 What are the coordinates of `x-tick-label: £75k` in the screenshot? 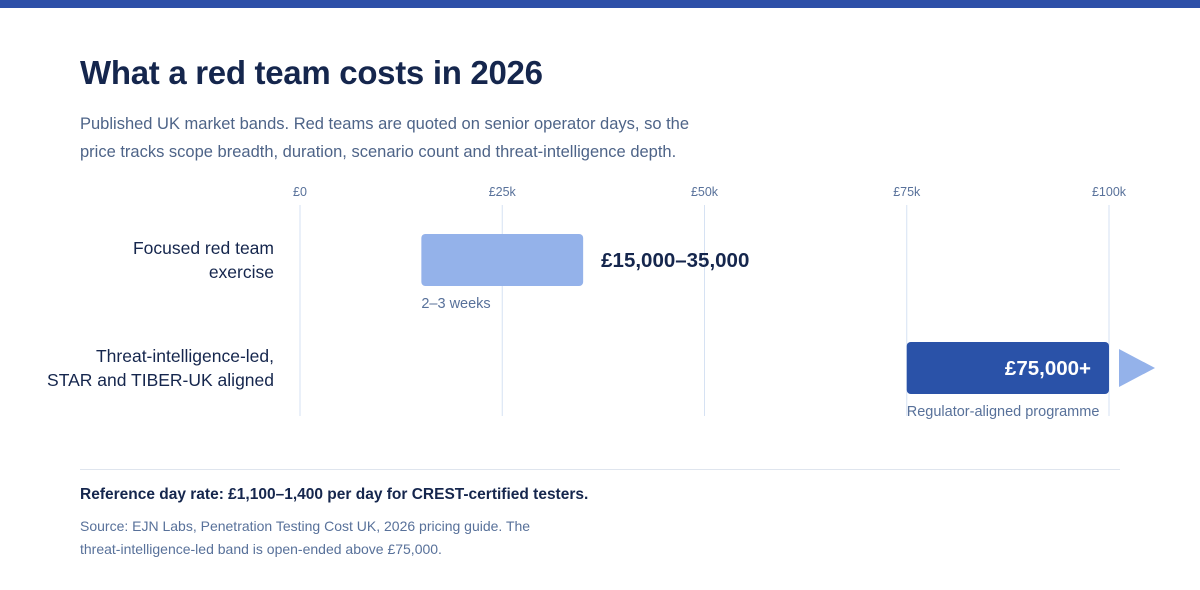 It's located at (907, 192).